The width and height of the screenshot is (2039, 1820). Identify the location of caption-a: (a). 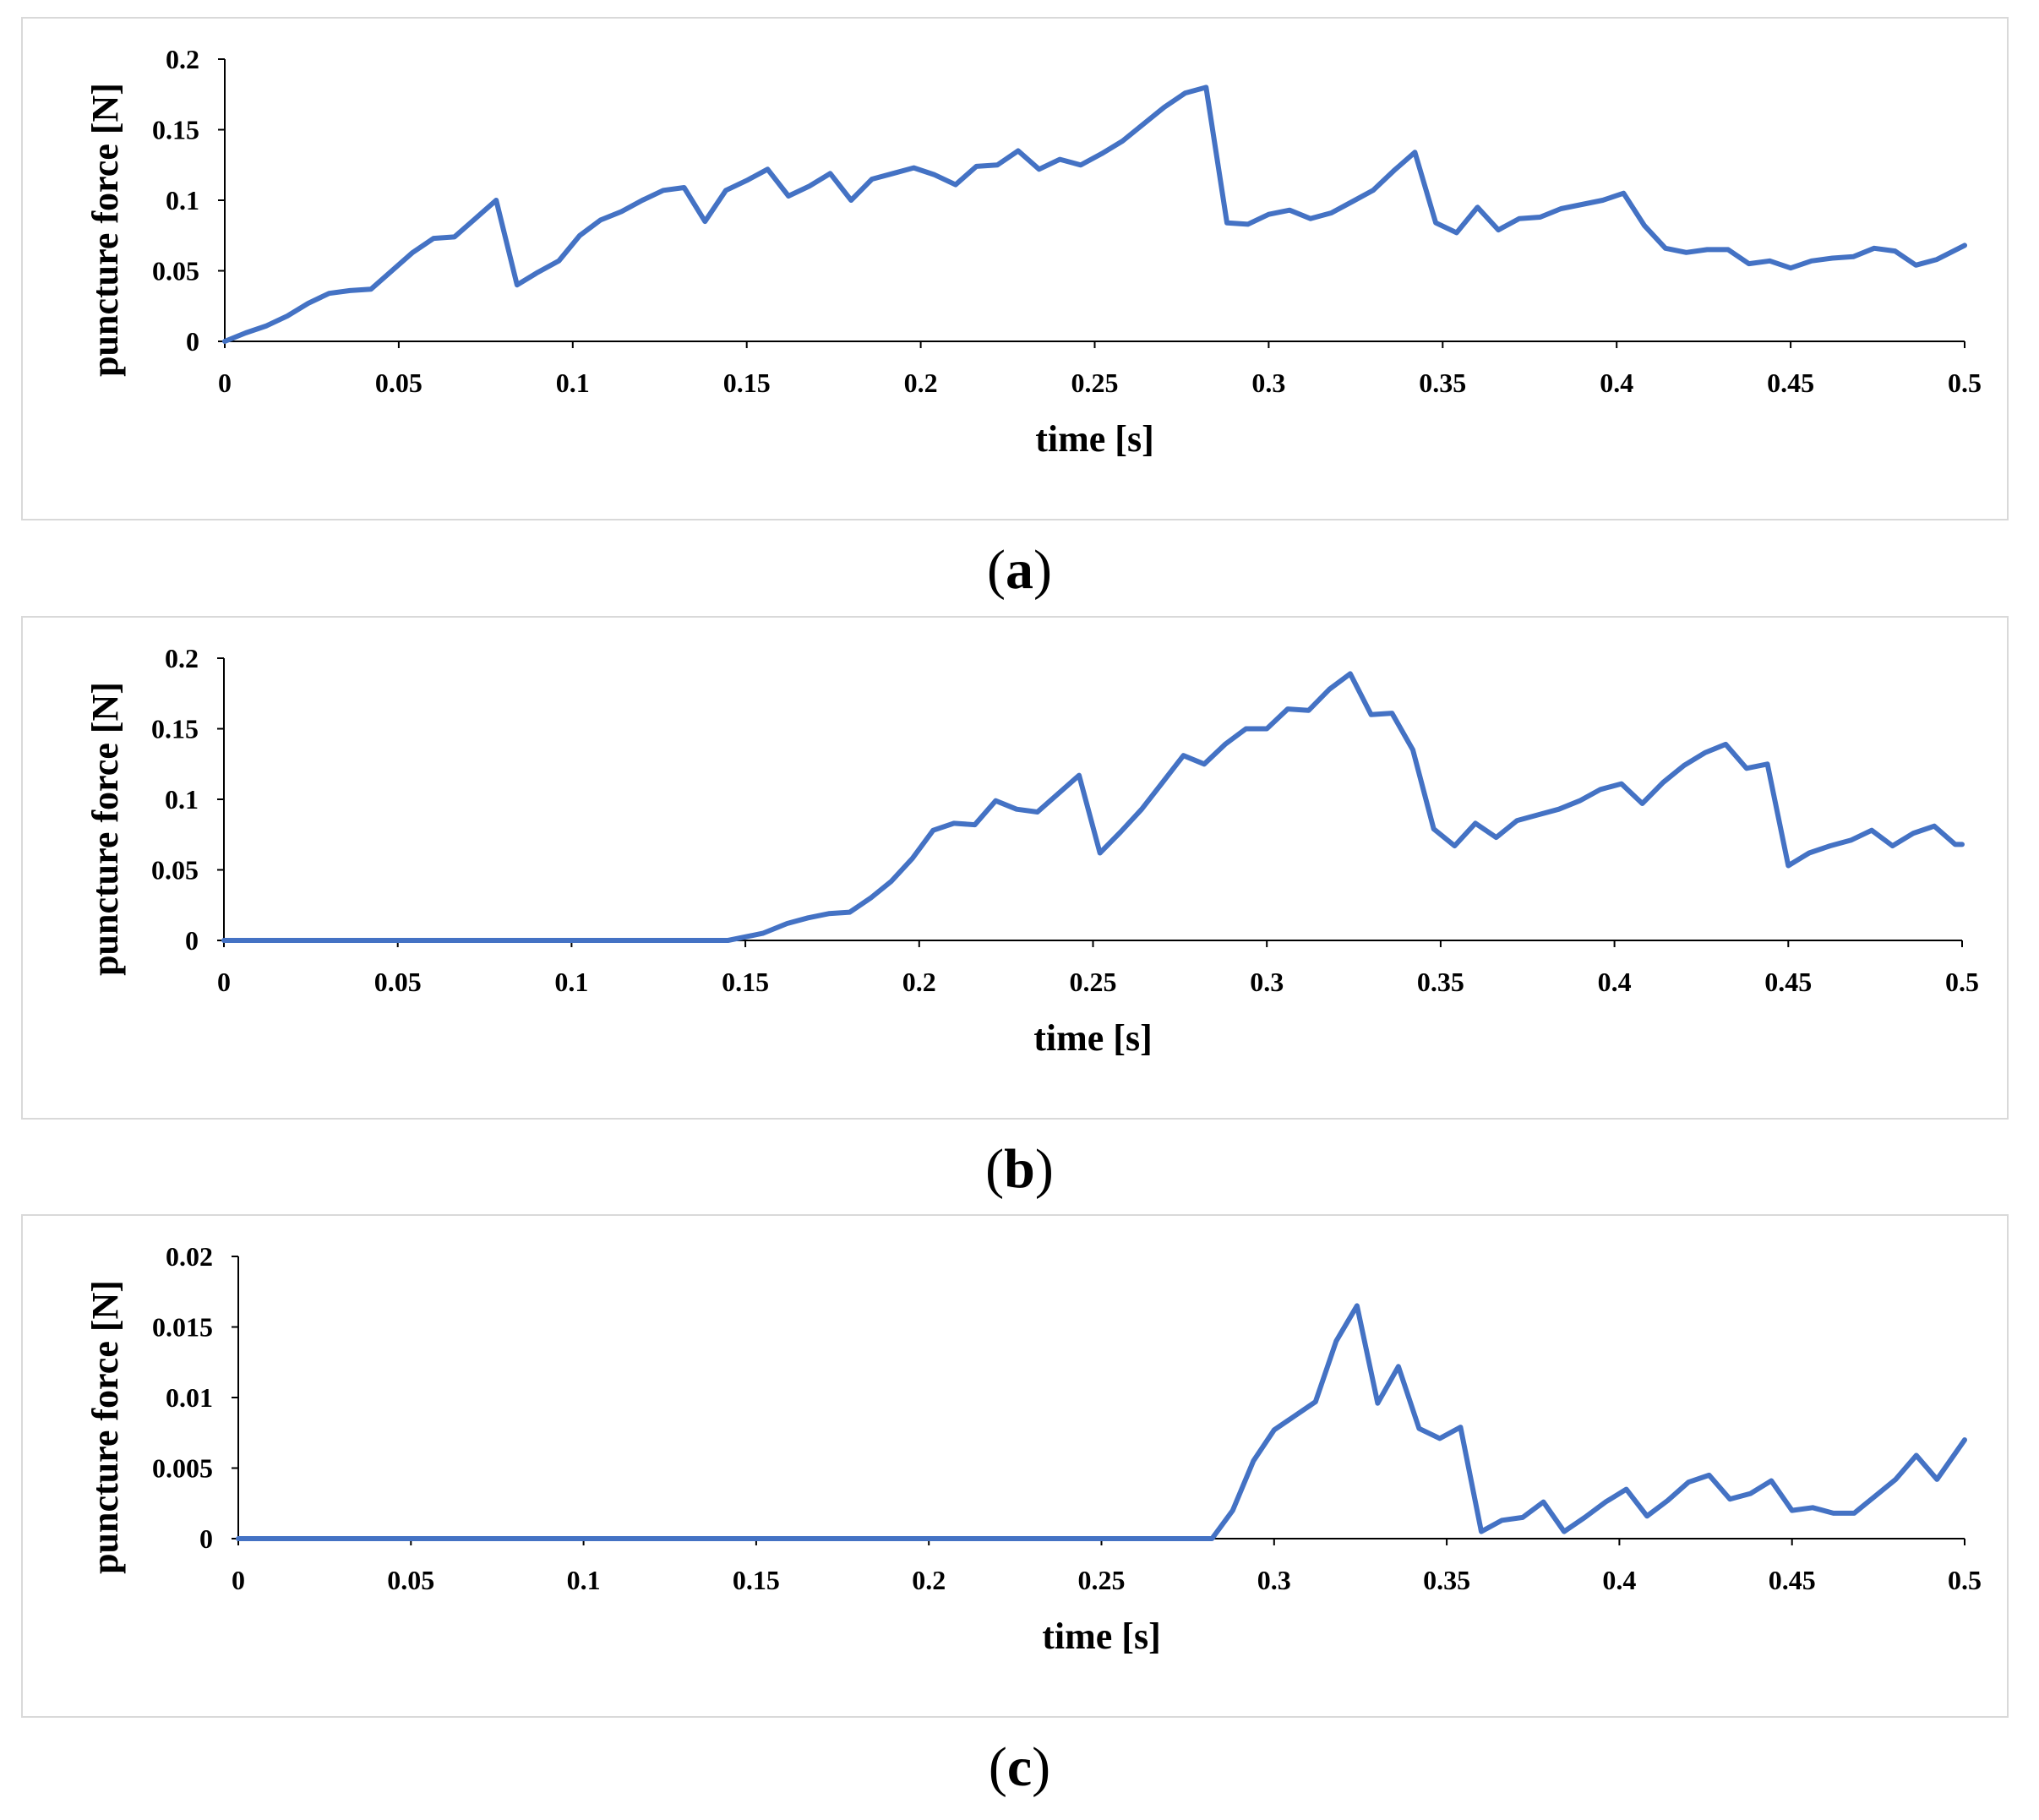
(1019, 570).